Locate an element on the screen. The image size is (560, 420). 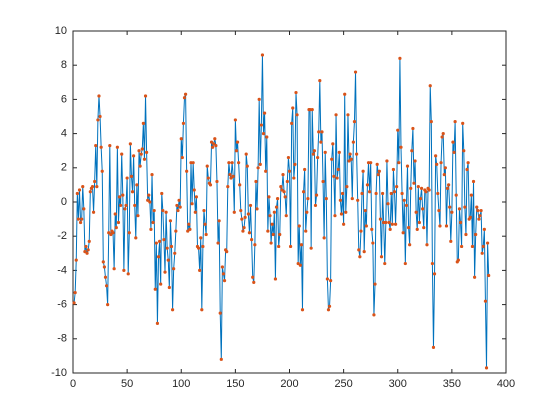
x-tick-label: 300 is located at coordinates (398, 384).